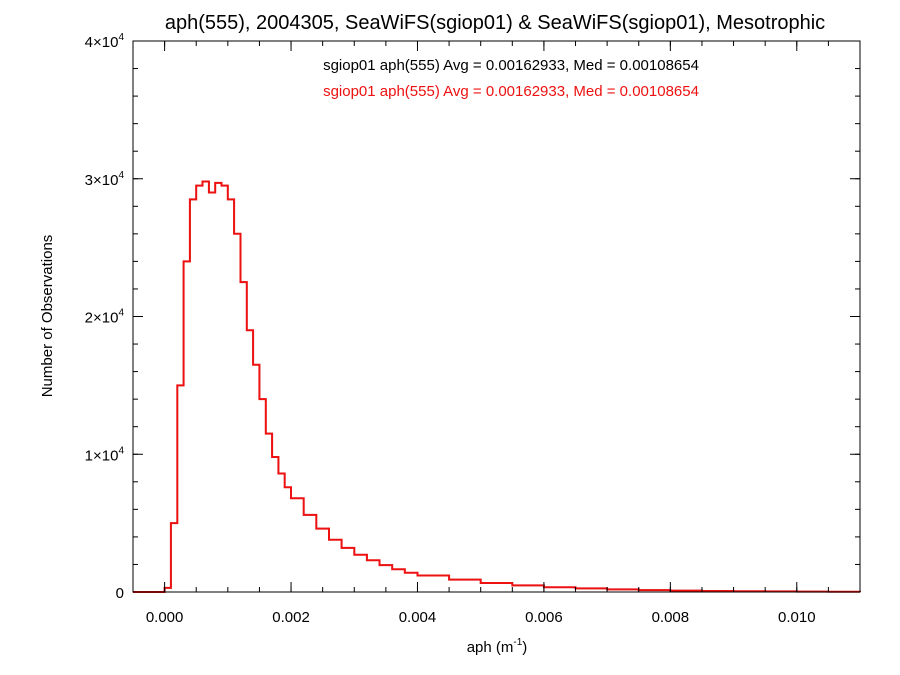 The height and width of the screenshot is (675, 900). I want to click on y-axis-label: Number of Observations, so click(47, 316).